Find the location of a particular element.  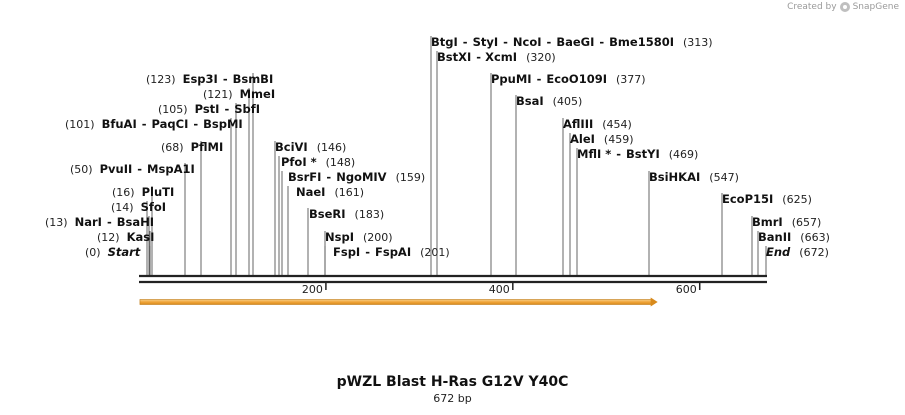

site-label: (123) Esp3I - BsmBI is located at coordinates (209, 79).